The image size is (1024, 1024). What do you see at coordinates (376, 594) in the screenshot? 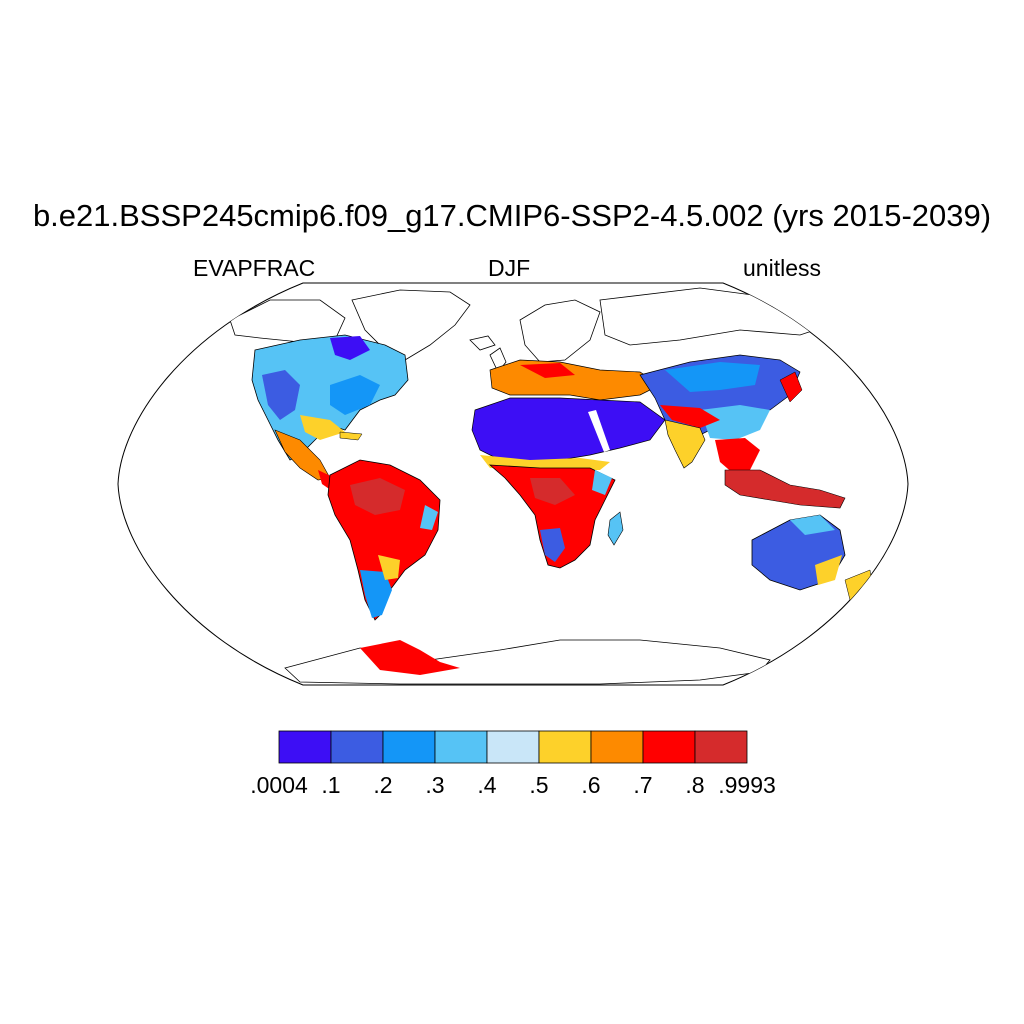
I see `south-america-south` at bounding box center [376, 594].